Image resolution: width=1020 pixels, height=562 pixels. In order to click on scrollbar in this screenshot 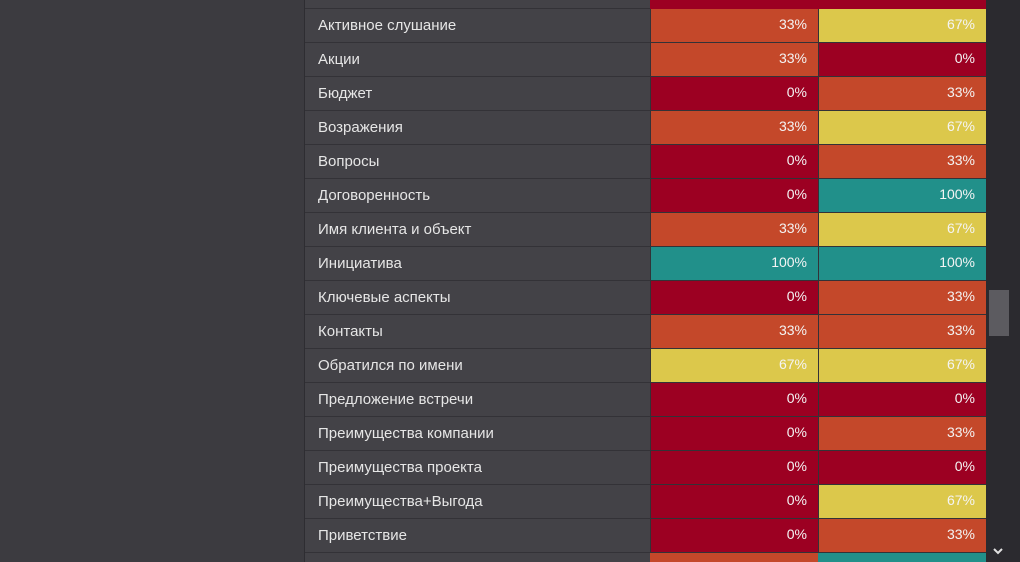, I will do `click(1003, 281)`.